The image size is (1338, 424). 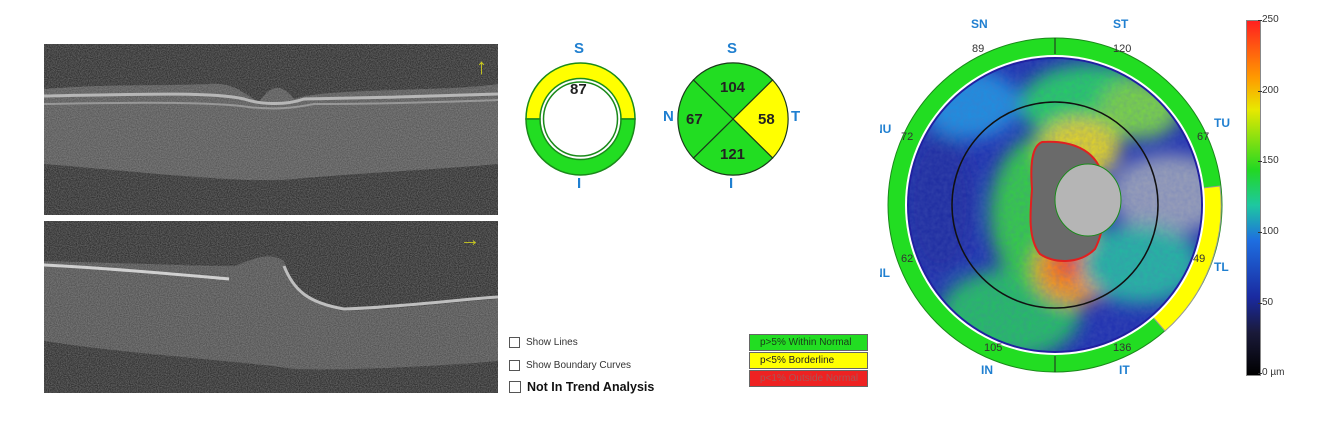 What do you see at coordinates (766, 119) in the screenshot?
I see `quad-temporal-value: 58` at bounding box center [766, 119].